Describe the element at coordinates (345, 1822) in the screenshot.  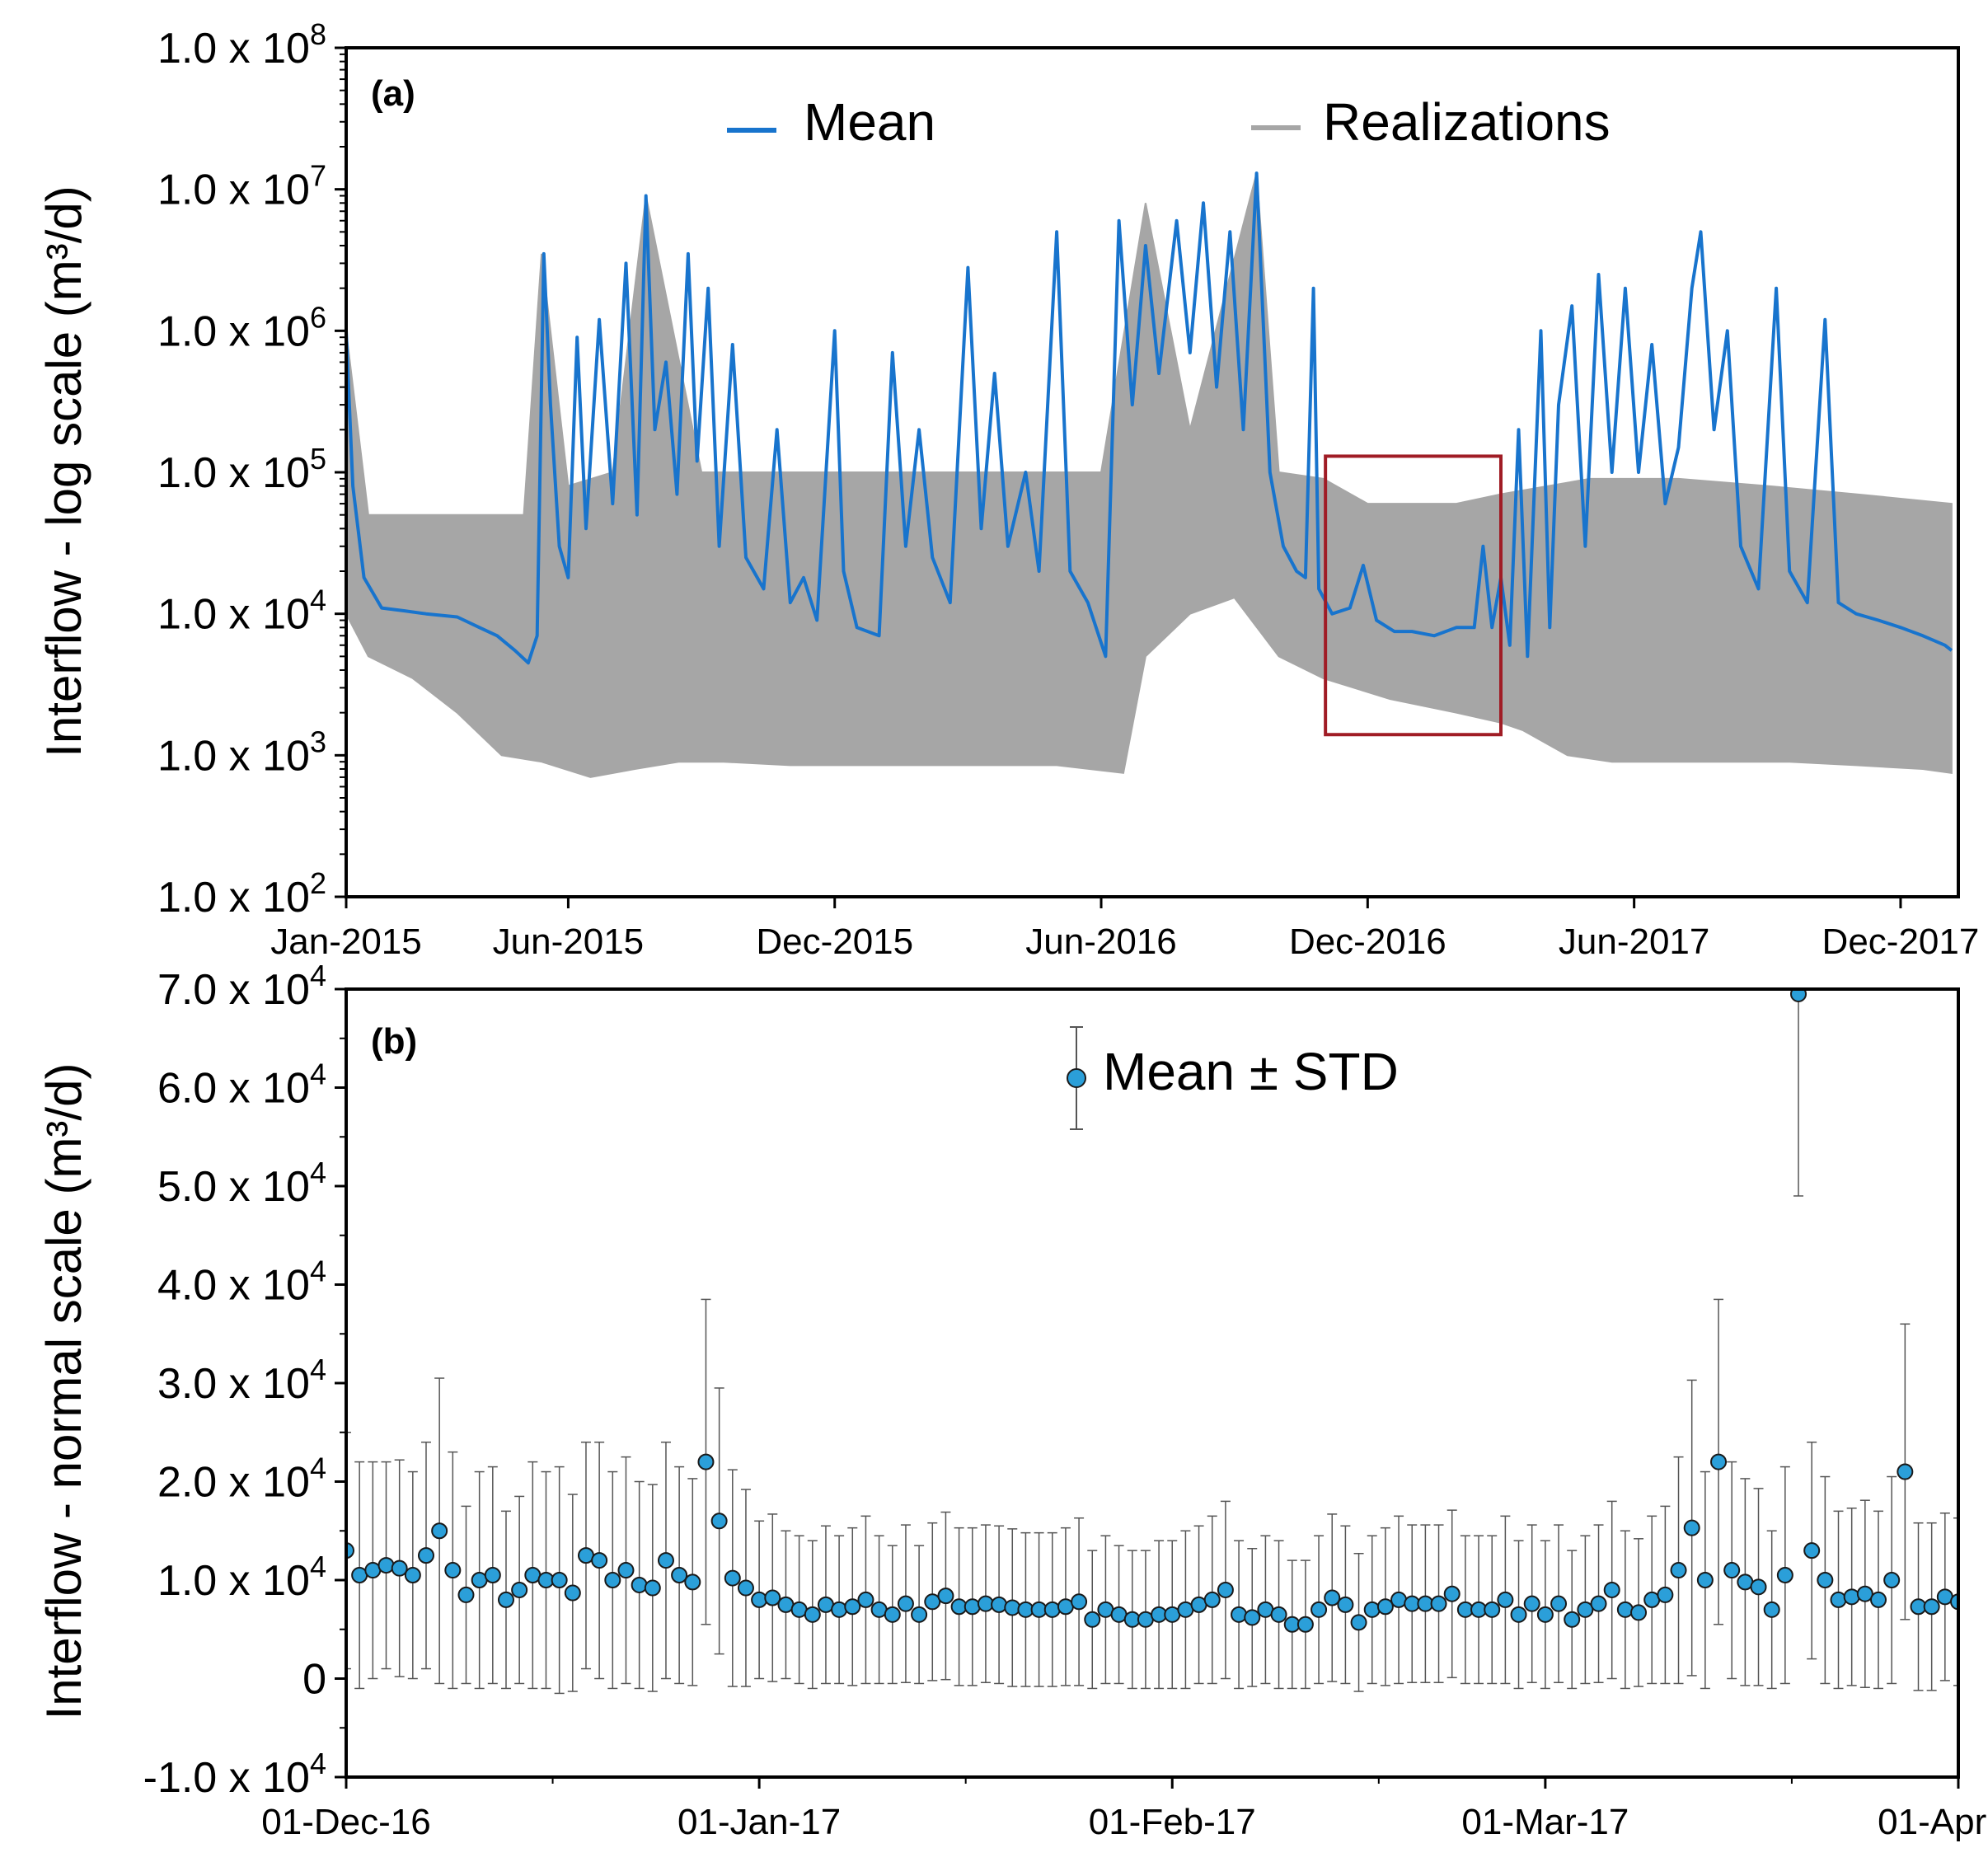
I see `x-tick-label: 01-Dec-16` at that location.